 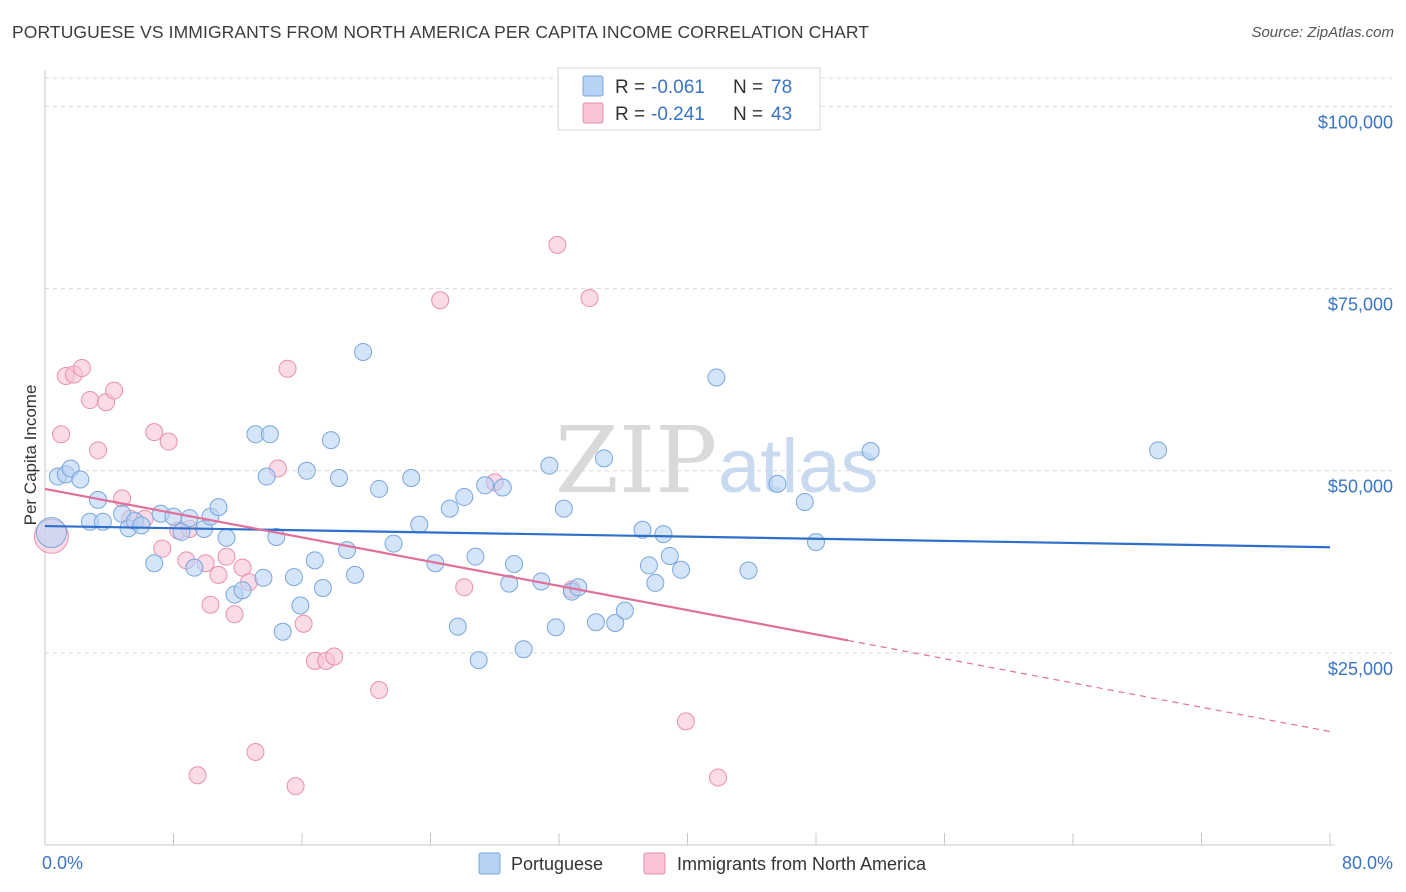 I want to click on legend-r-value-1: -0.061, so click(x=678, y=87).